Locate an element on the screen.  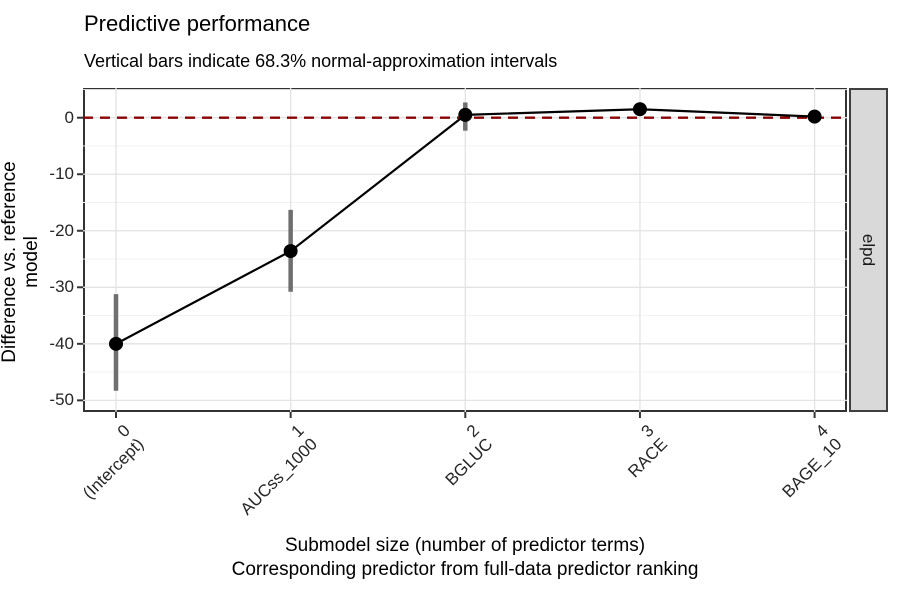
x-tick-label: 0 (Intercept) is located at coordinates (106, 462).